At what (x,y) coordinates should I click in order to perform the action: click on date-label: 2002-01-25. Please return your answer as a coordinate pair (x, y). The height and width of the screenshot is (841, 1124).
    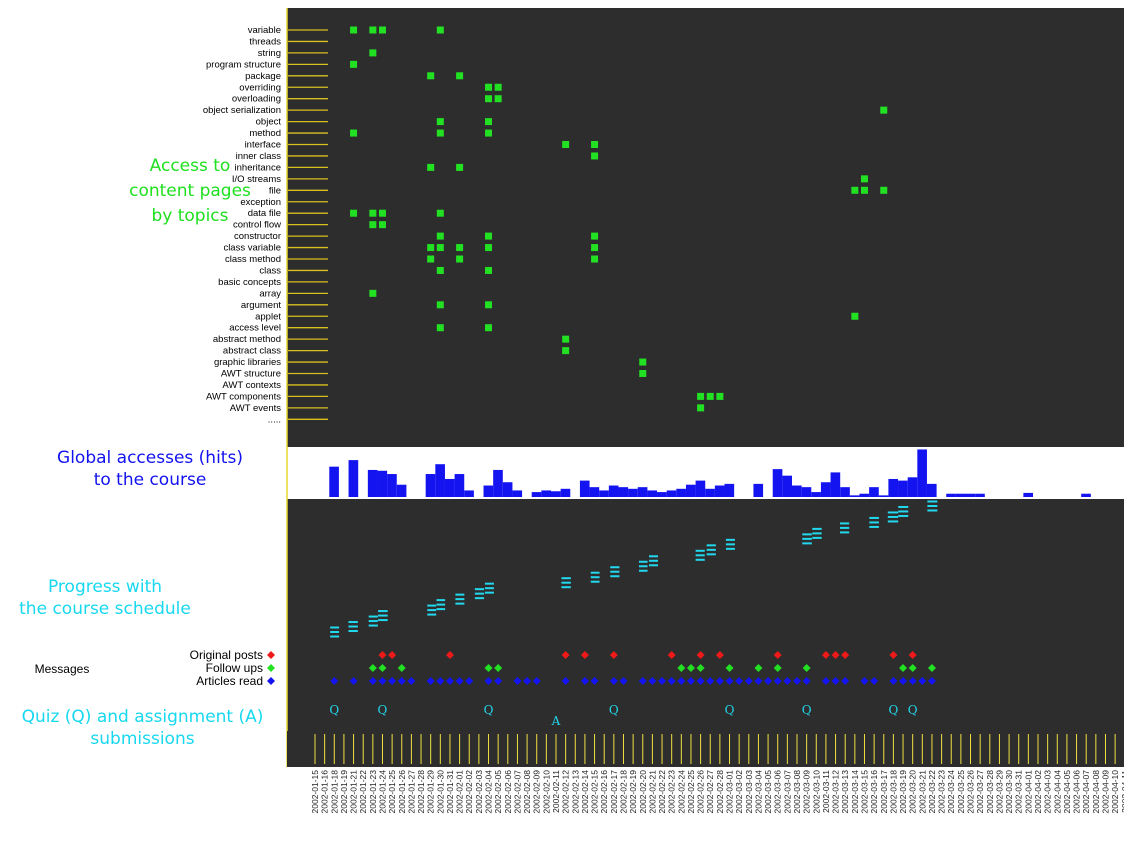
    Looking at the image, I should click on (392, 792).